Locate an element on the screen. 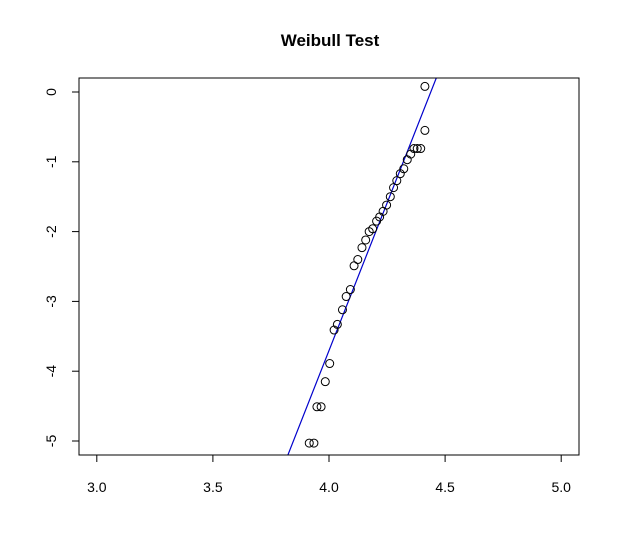  y-tick-label: -2 is located at coordinates (51, 231).